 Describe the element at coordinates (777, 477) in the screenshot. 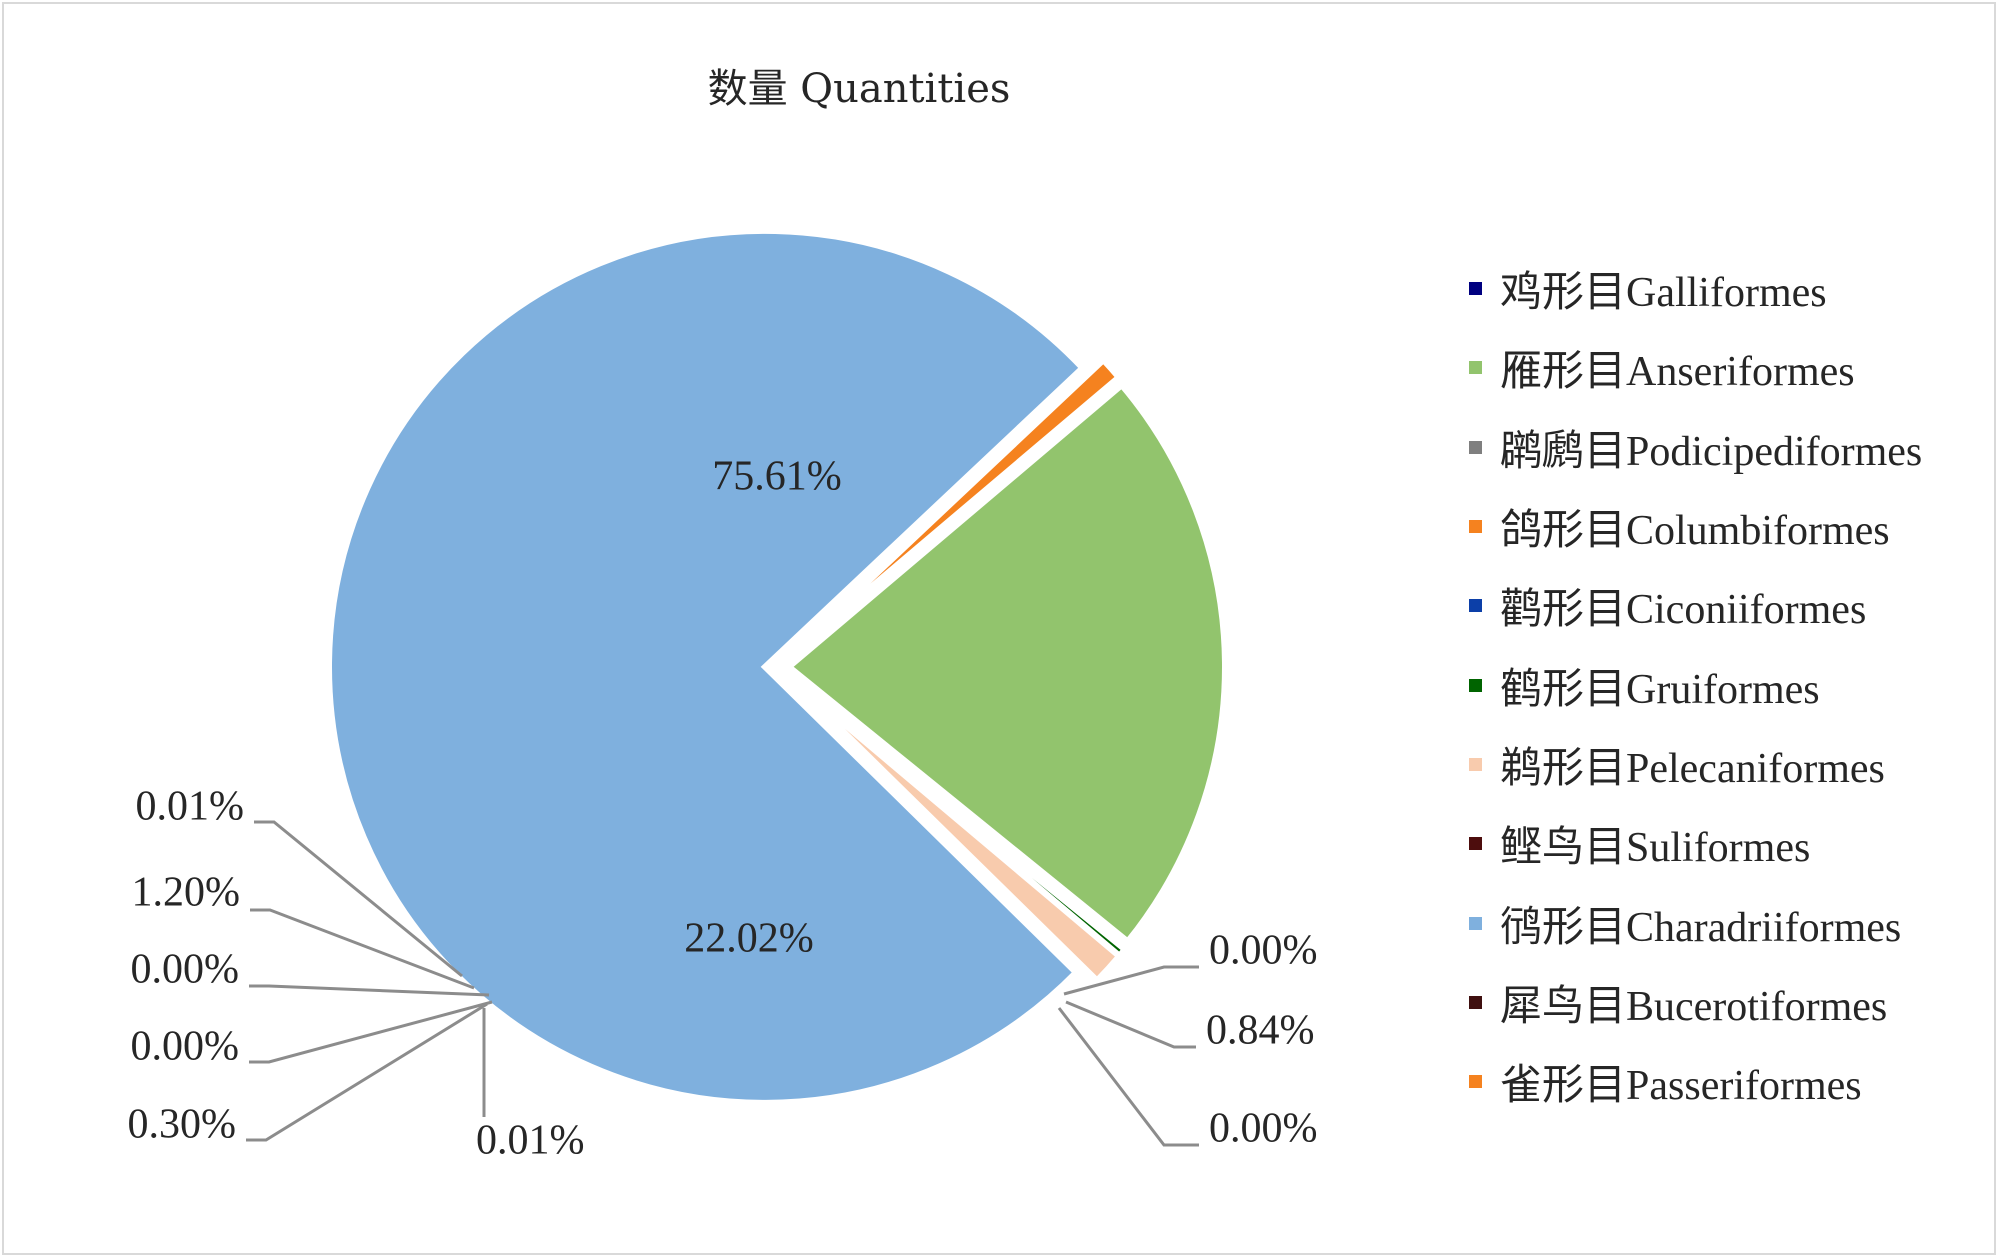

I see `data-label-8: 75.61%` at that location.